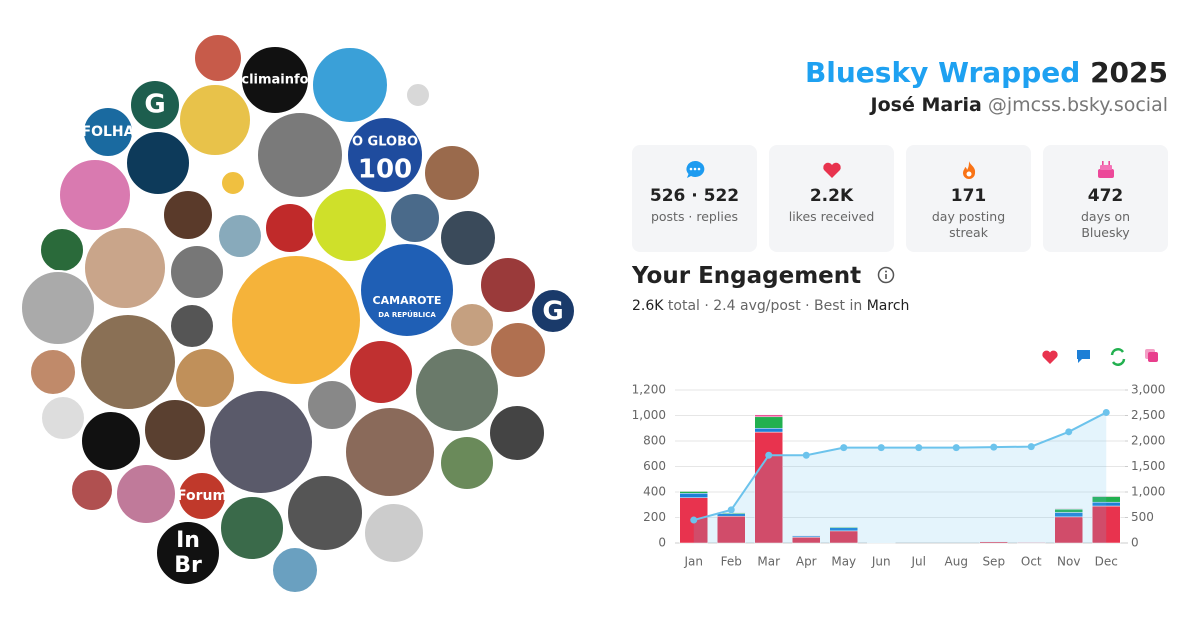 Image resolution: width=1200 pixels, height=630 pixels. What do you see at coordinates (1148, 415) in the screenshot?
I see `y2-tick-label: 2,500` at bounding box center [1148, 415].